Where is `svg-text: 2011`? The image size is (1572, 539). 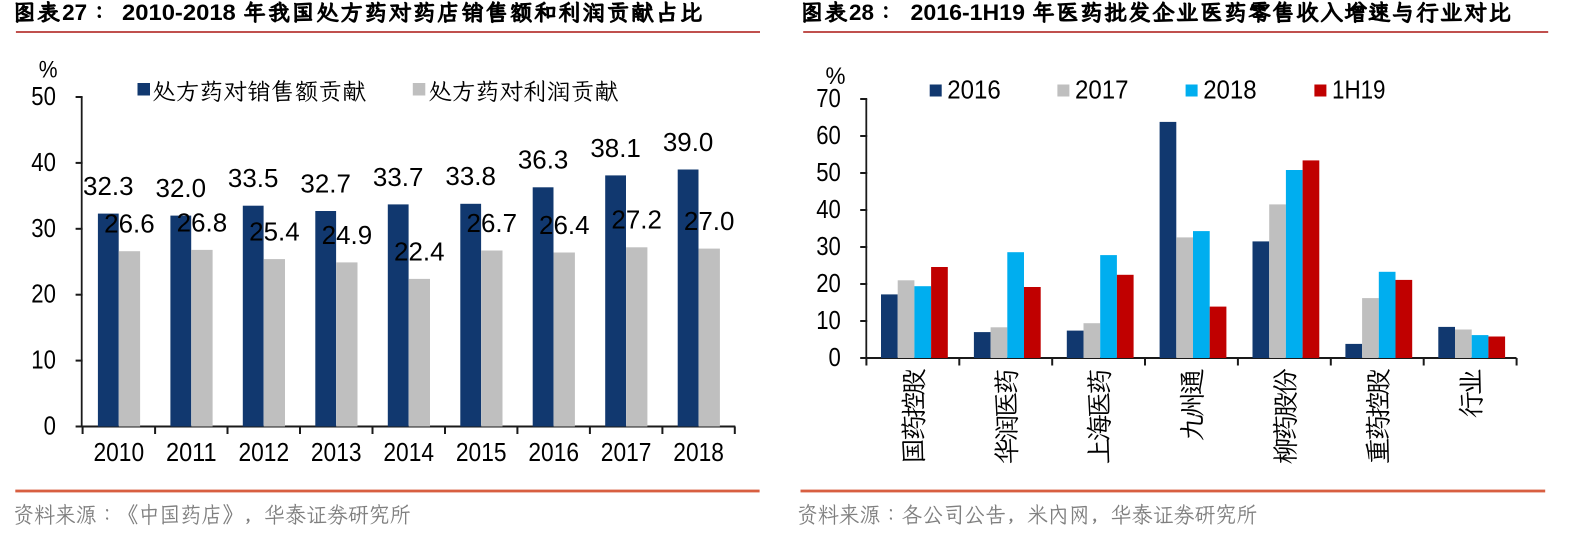 svg-text: 2011 is located at coordinates (191, 453).